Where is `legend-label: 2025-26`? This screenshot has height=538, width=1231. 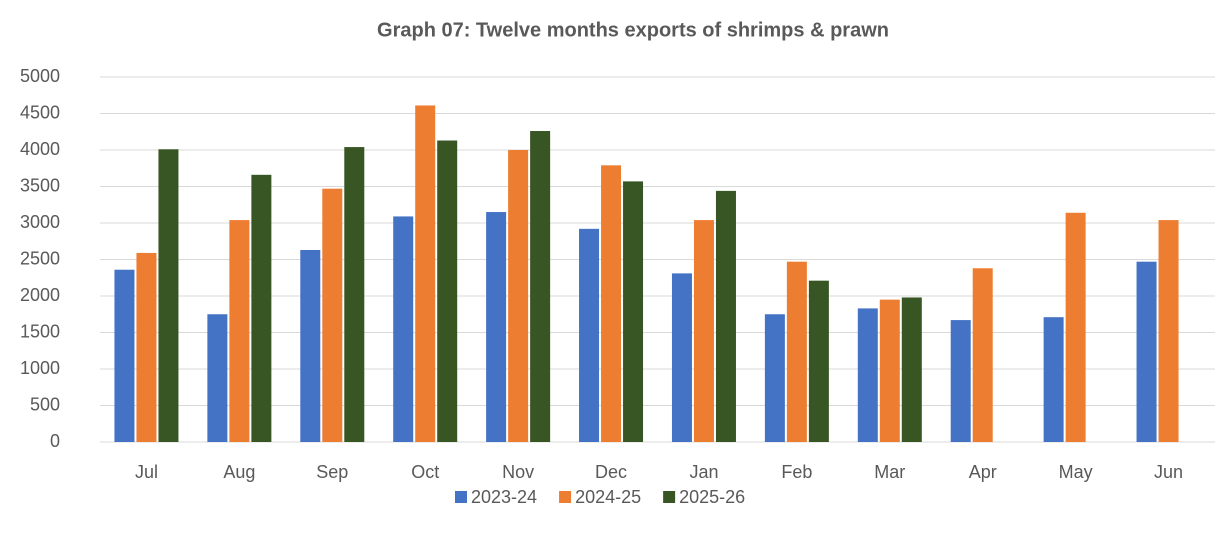 legend-label: 2025-26 is located at coordinates (712, 497).